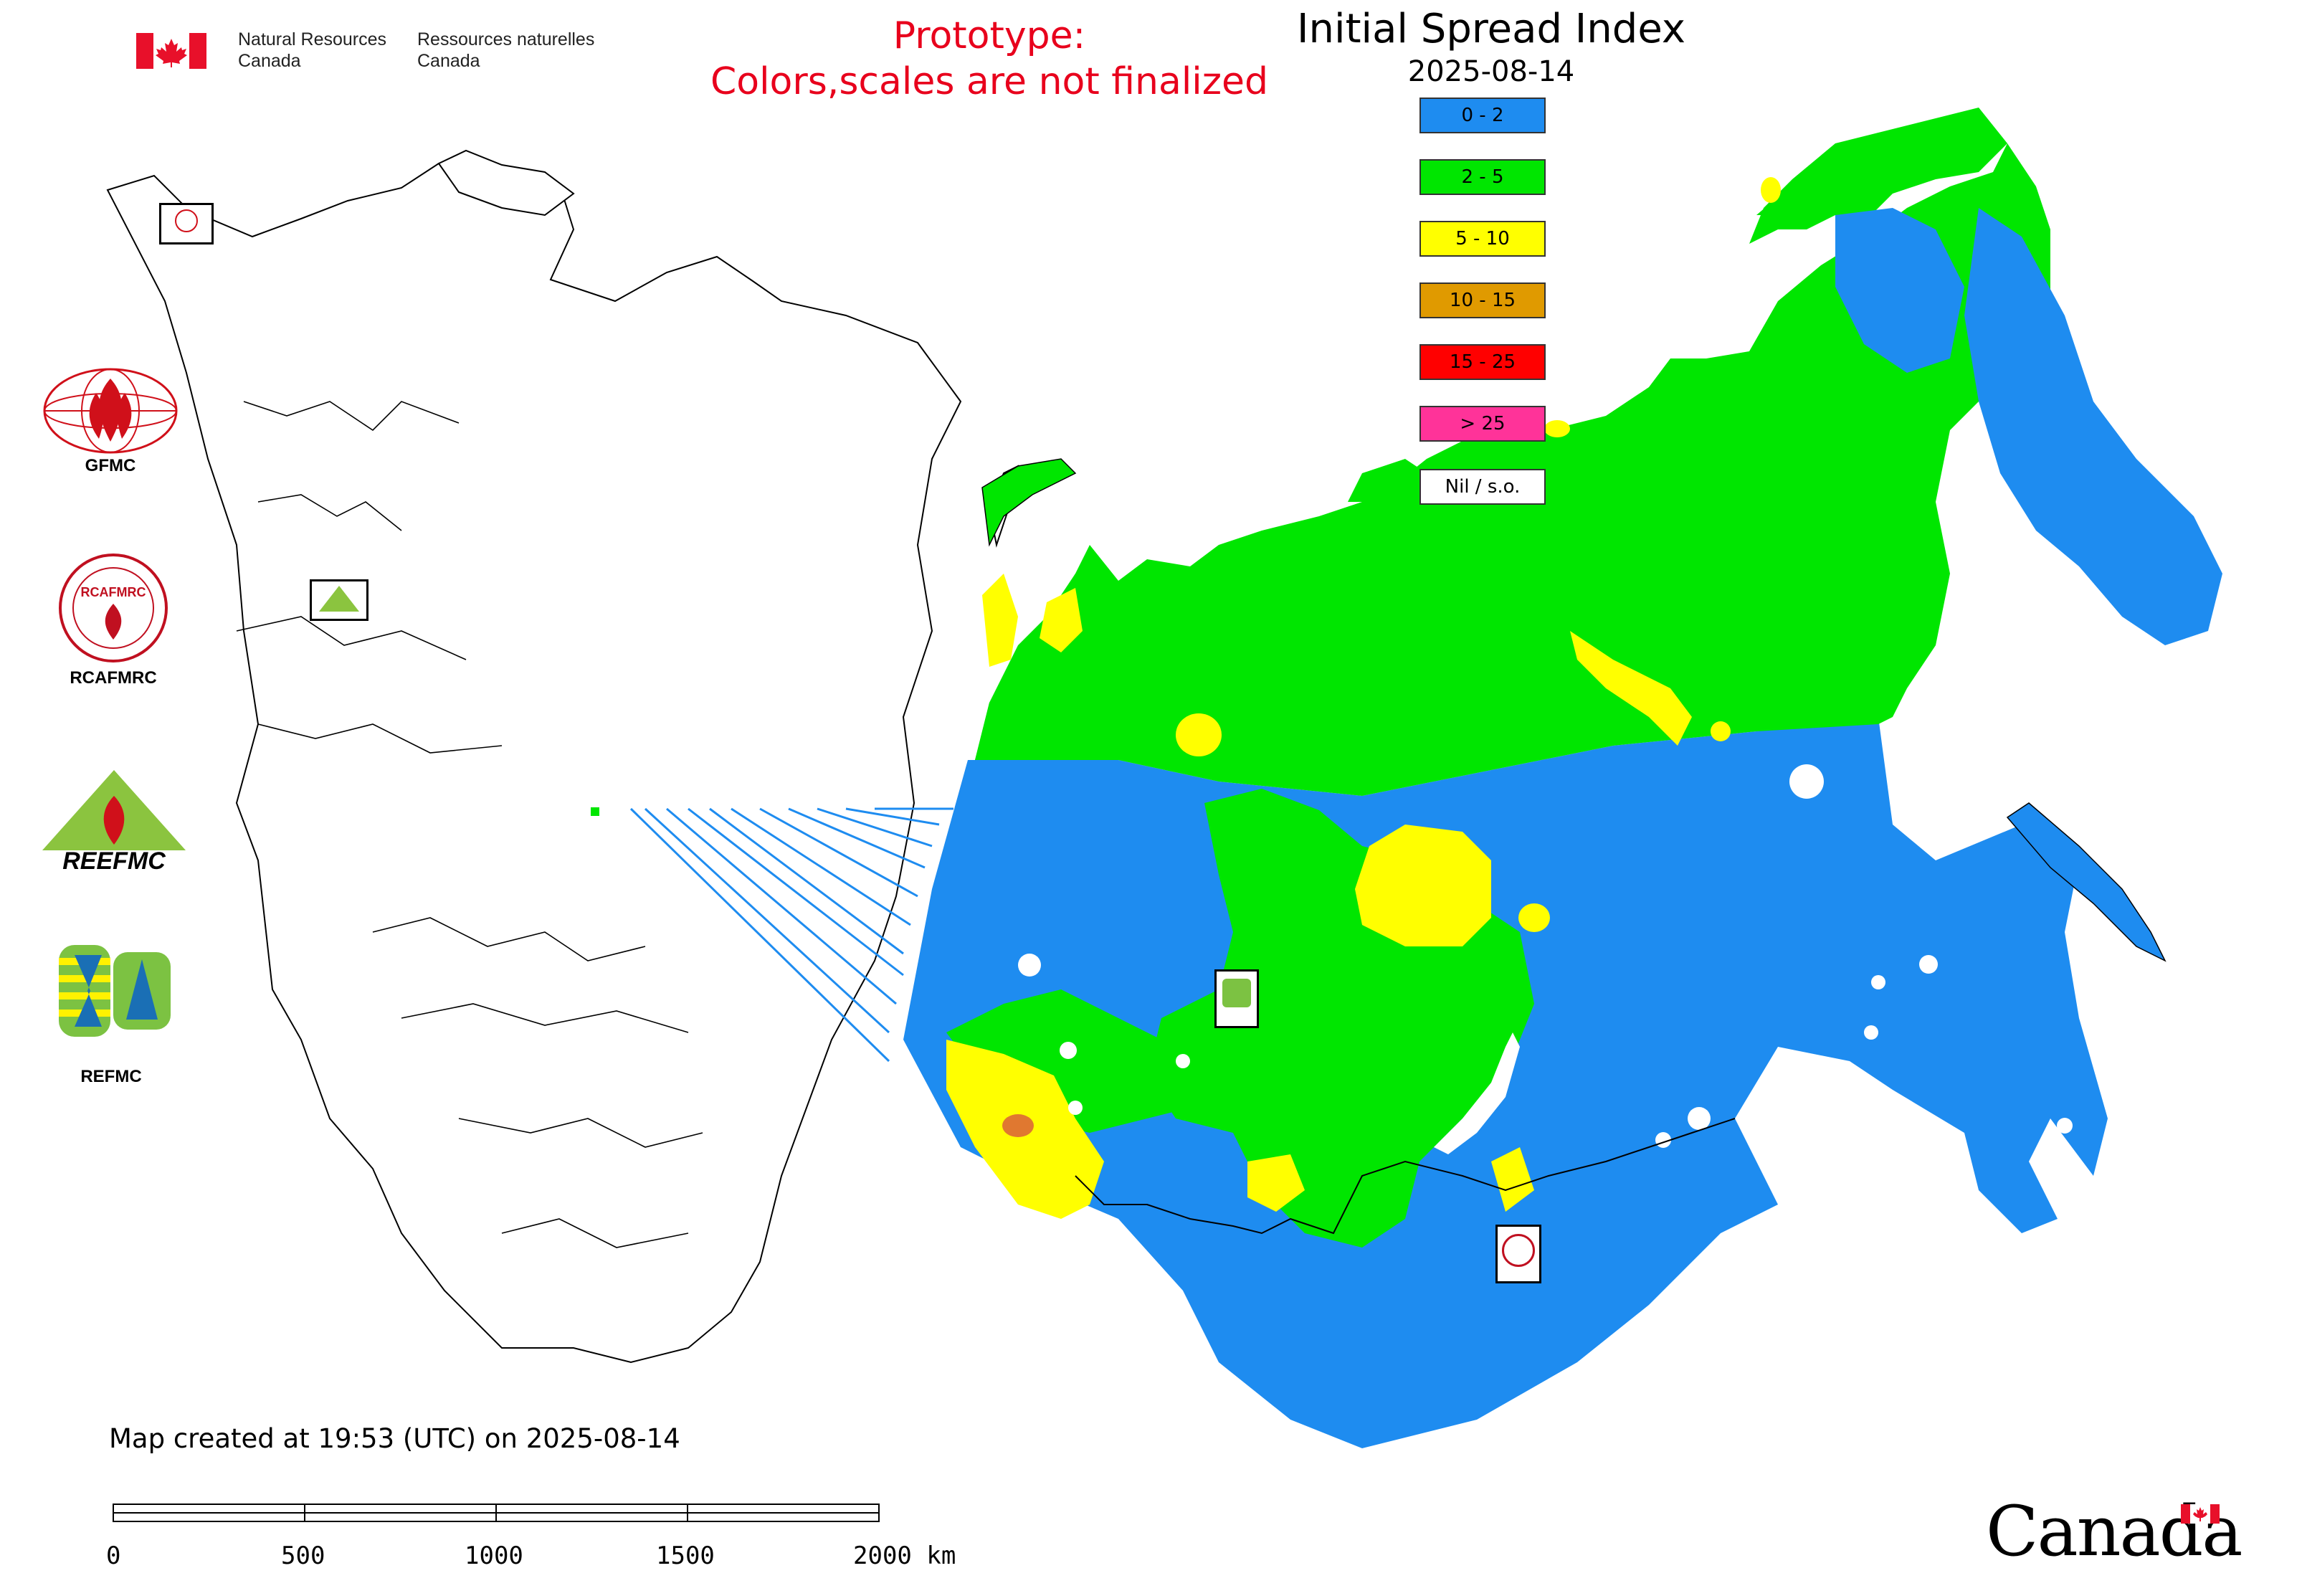  What do you see at coordinates (113, 1556) in the screenshot?
I see `scale-label-0: 0` at bounding box center [113, 1556].